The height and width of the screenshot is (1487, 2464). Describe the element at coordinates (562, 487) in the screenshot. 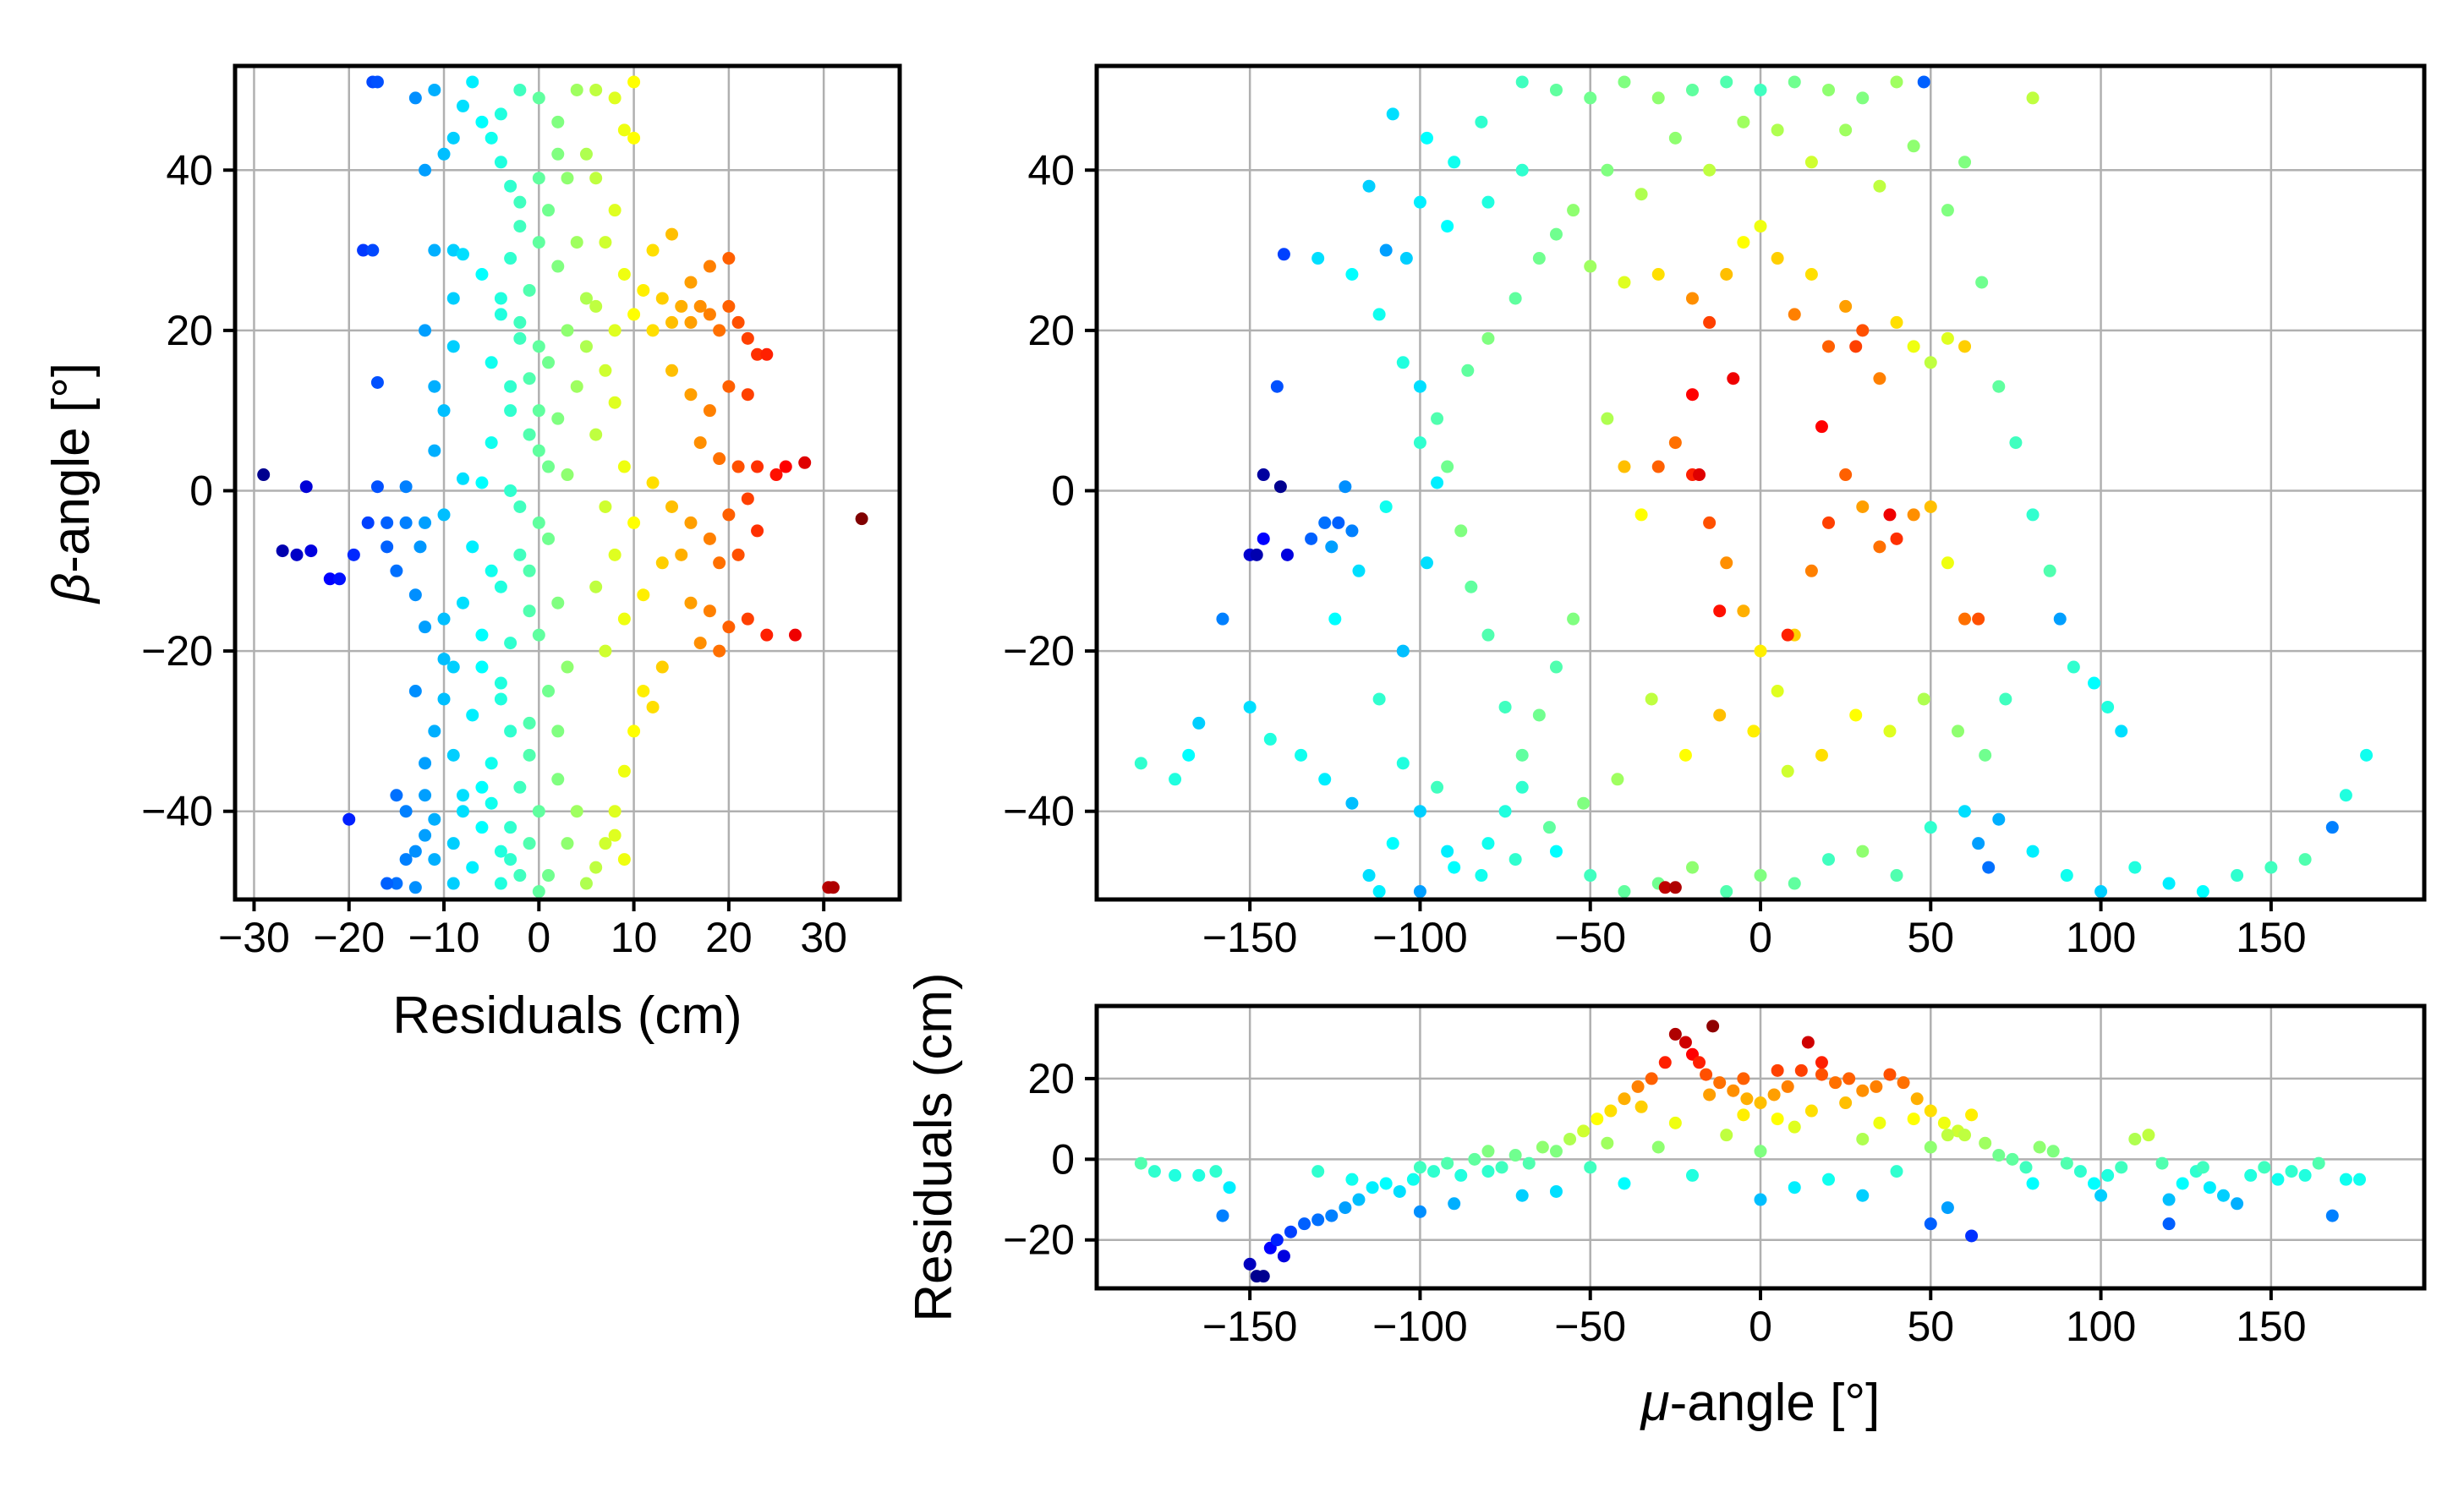

I see `data-points` at that location.